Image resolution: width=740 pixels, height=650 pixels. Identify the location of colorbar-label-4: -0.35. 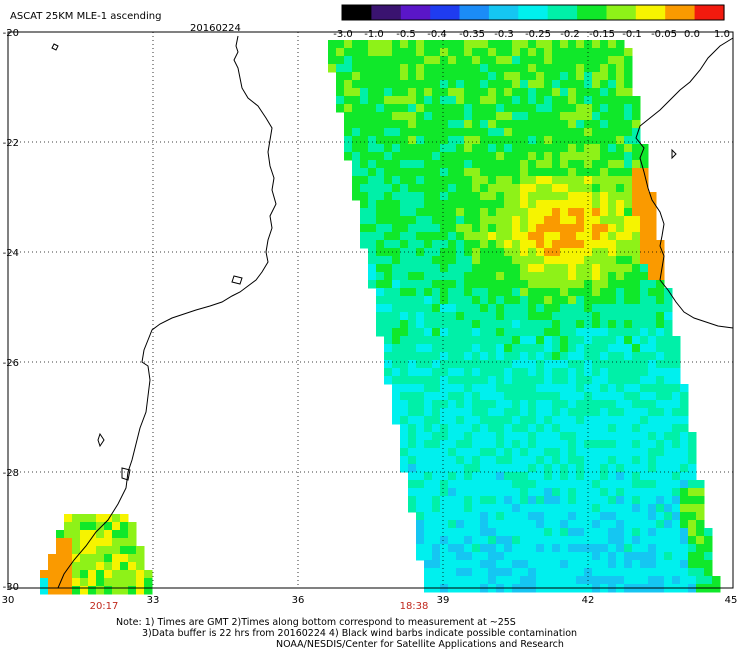
(472, 34).